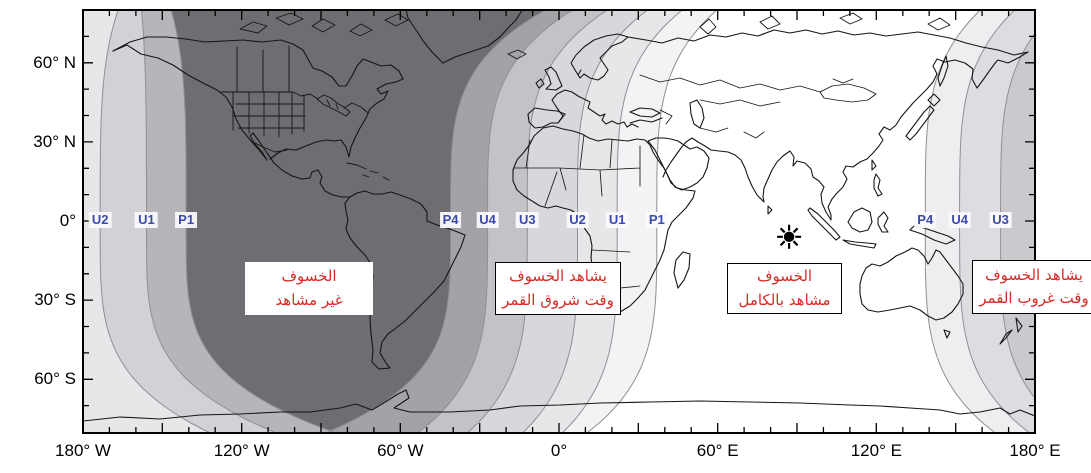 The width and height of the screenshot is (1091, 473). I want to click on lon-tick-label: 180° W, so click(83, 450).